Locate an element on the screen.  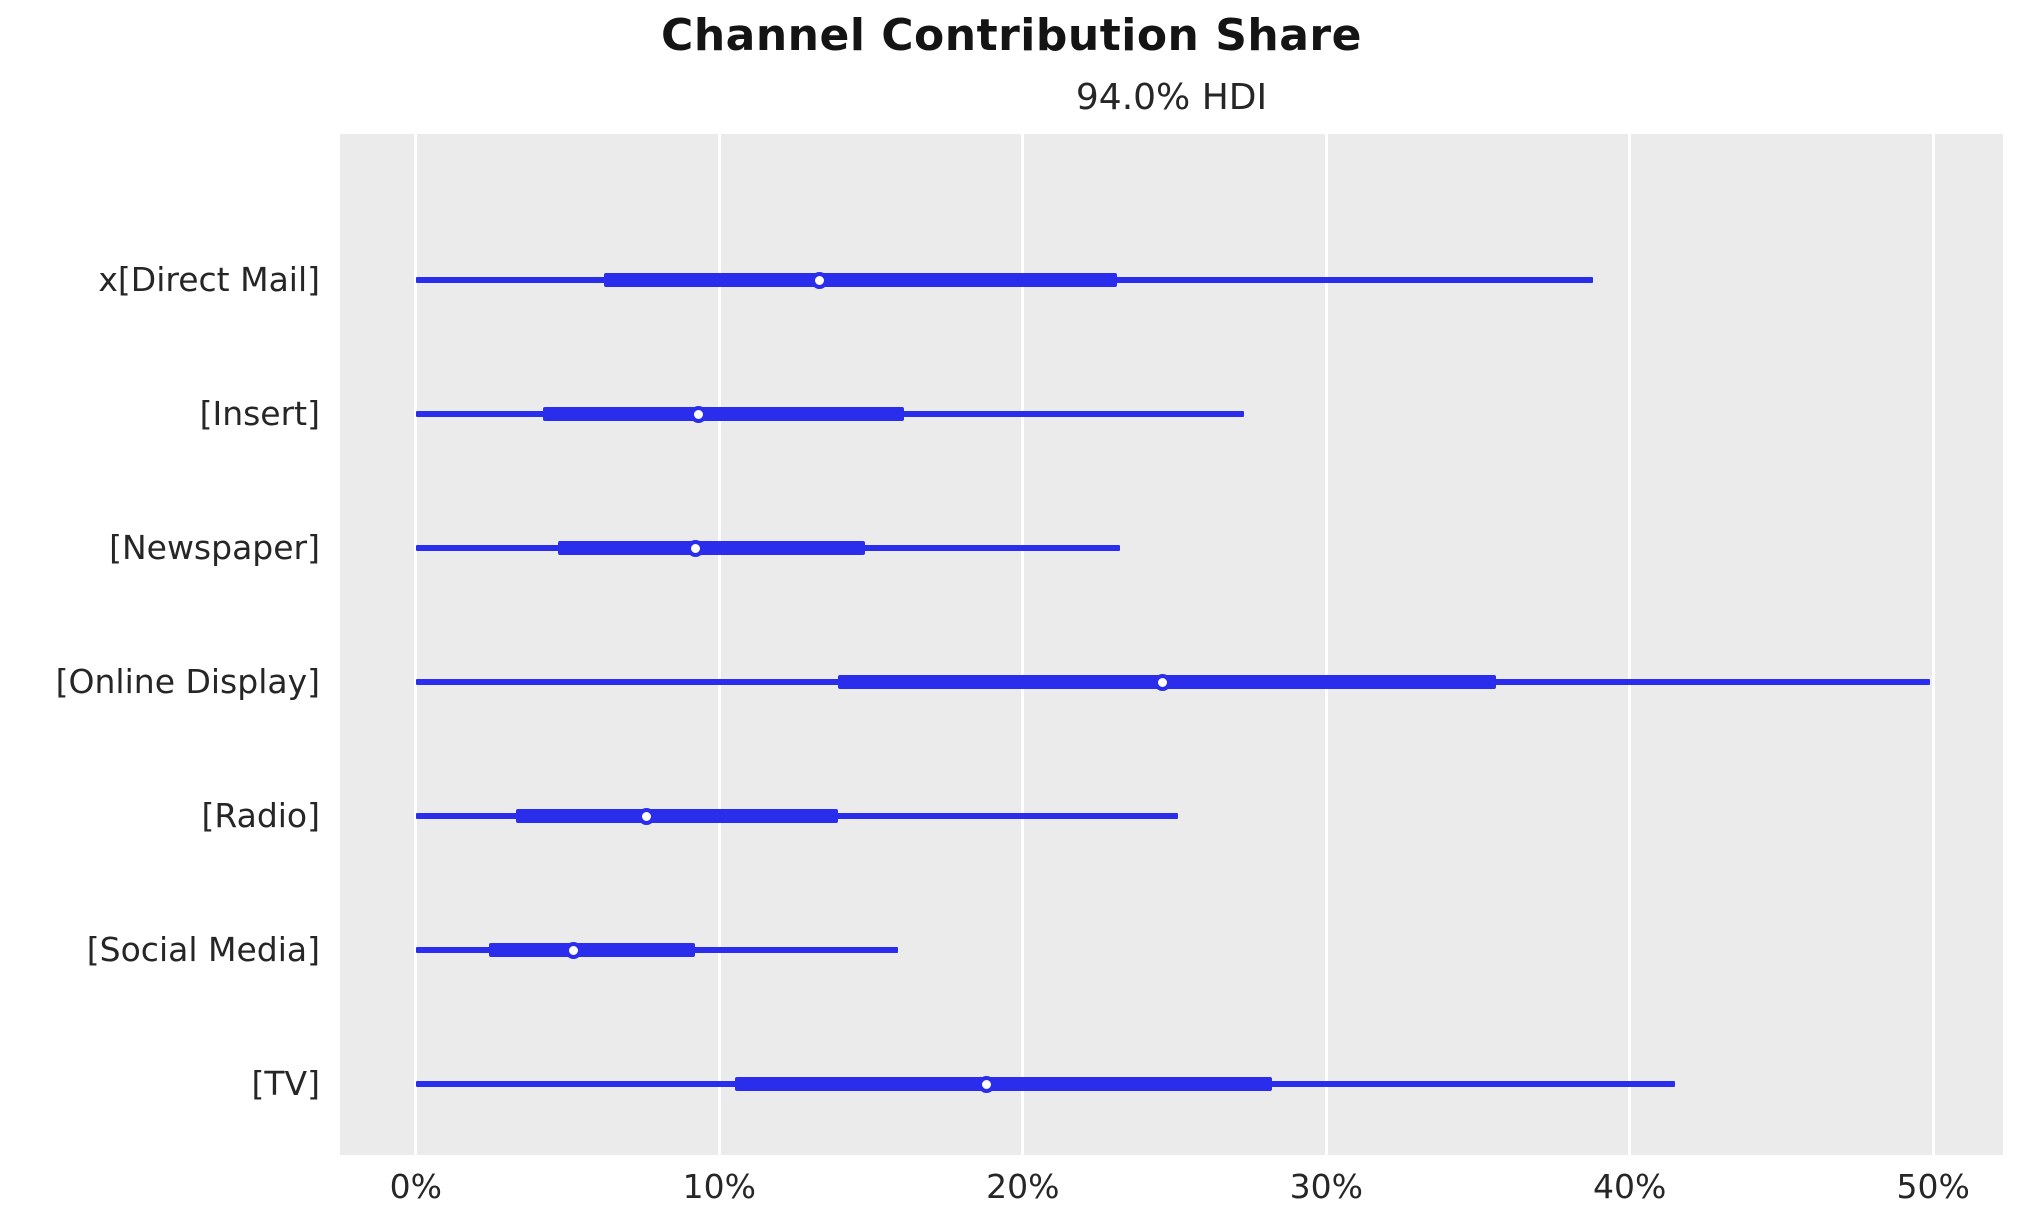
y-axis-label: [Radio] is located at coordinates (260, 815).